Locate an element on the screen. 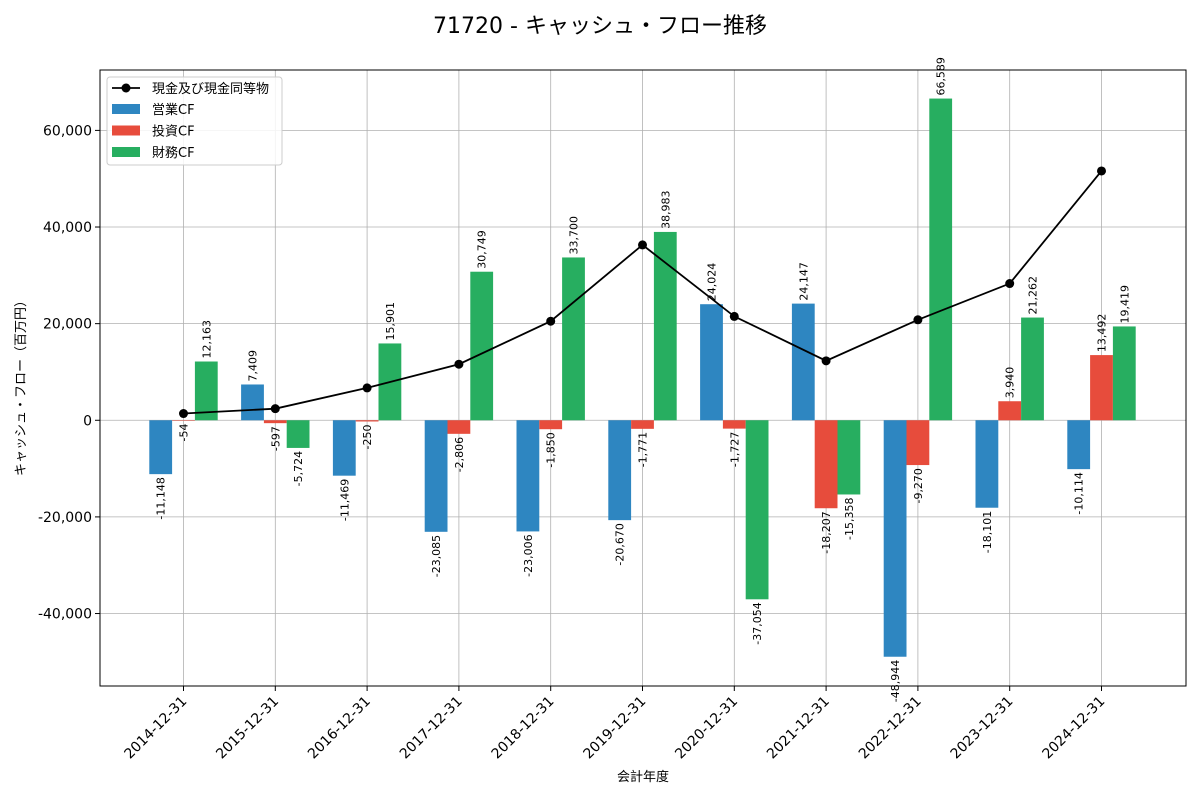 The width and height of the screenshot is (1200, 800). y-tick-label: 20,000 is located at coordinates (67, 325).